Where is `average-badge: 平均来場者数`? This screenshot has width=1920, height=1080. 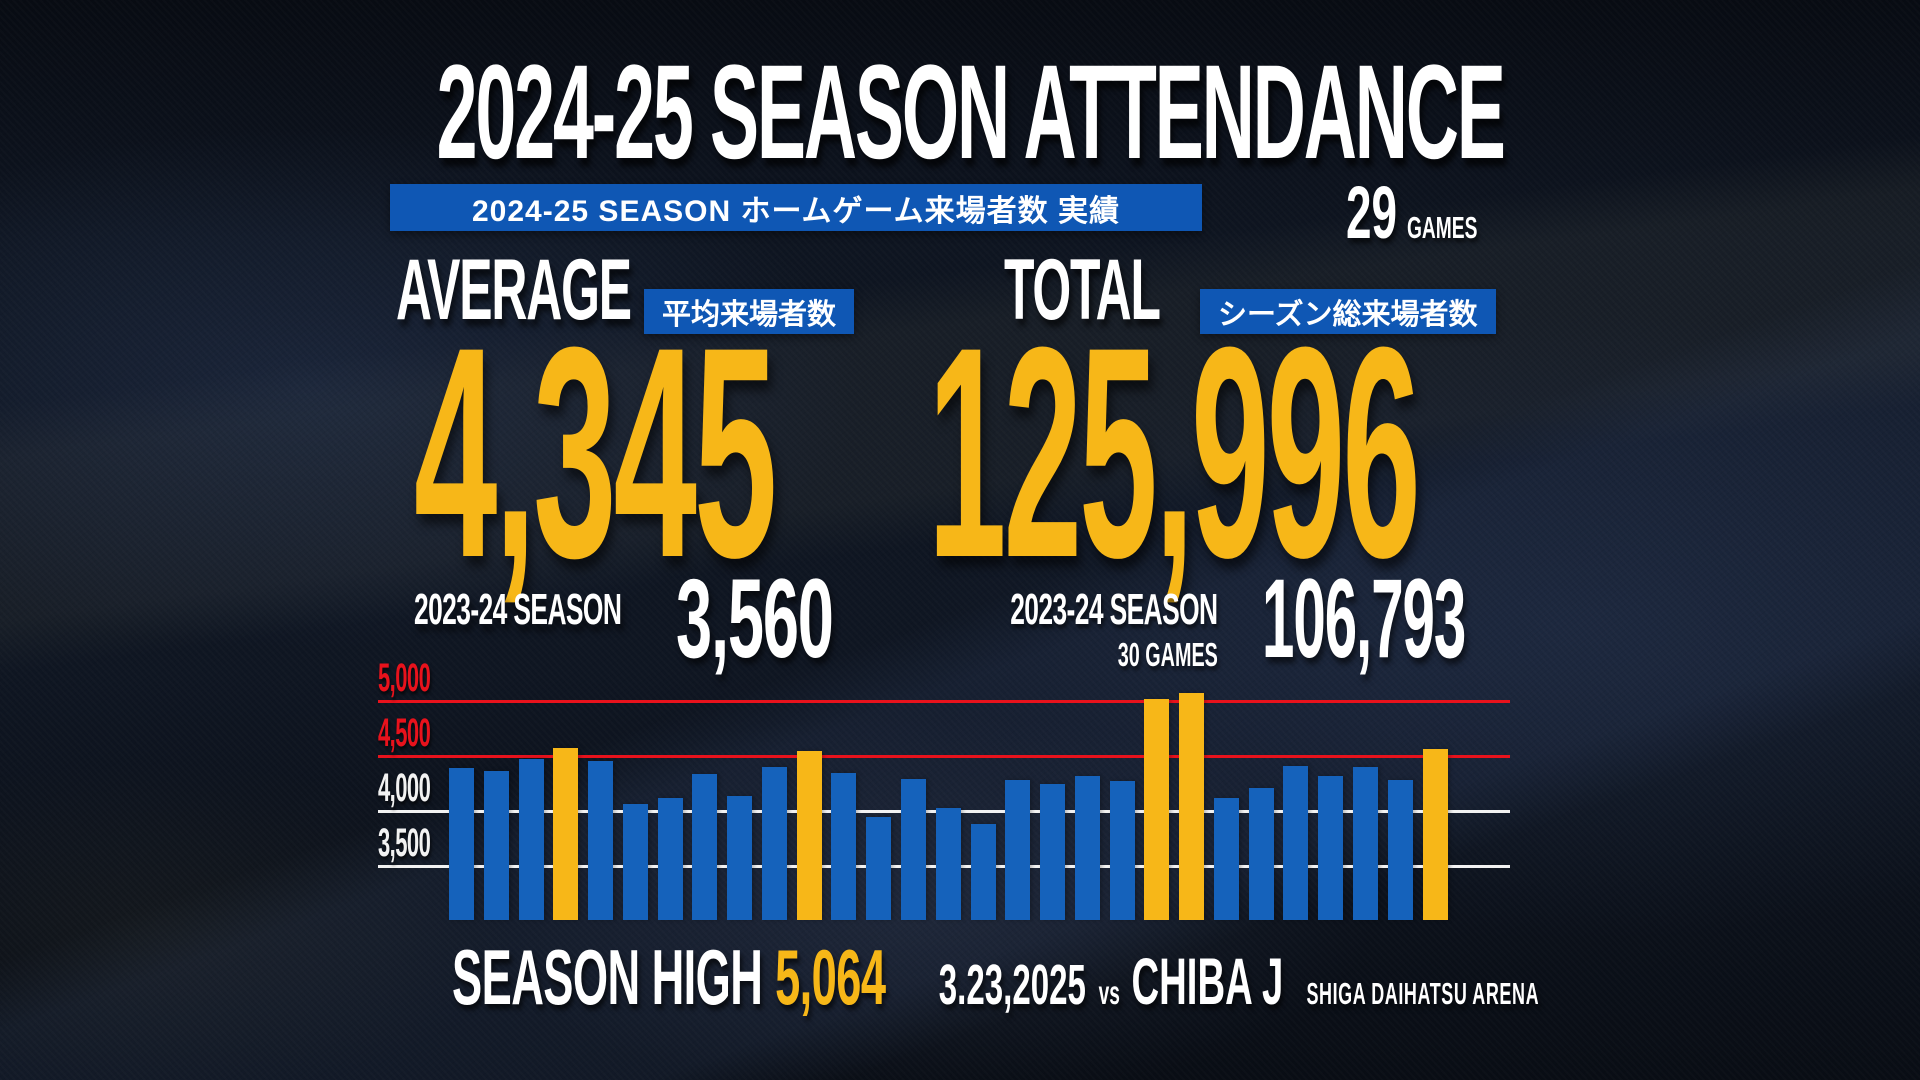 average-badge: 平均来場者数 is located at coordinates (749, 311).